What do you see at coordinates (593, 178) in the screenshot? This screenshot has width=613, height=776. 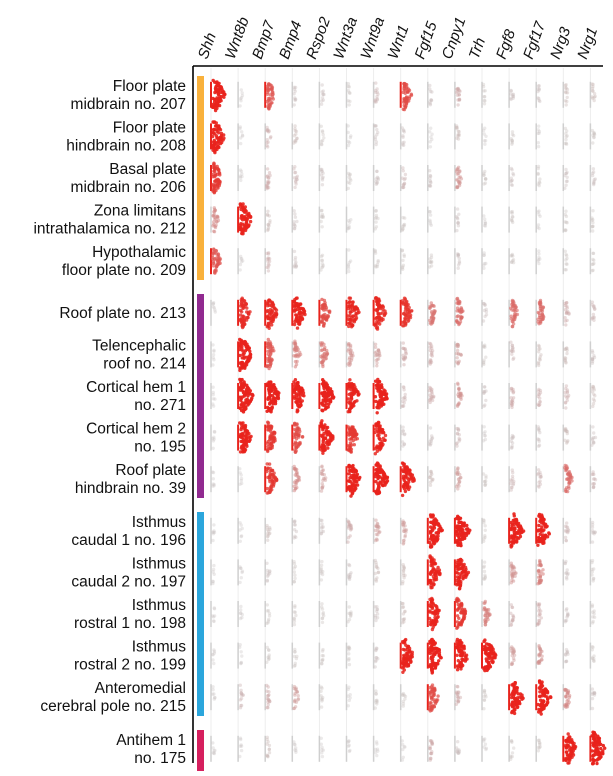 I see `cell-2-nrg1` at bounding box center [593, 178].